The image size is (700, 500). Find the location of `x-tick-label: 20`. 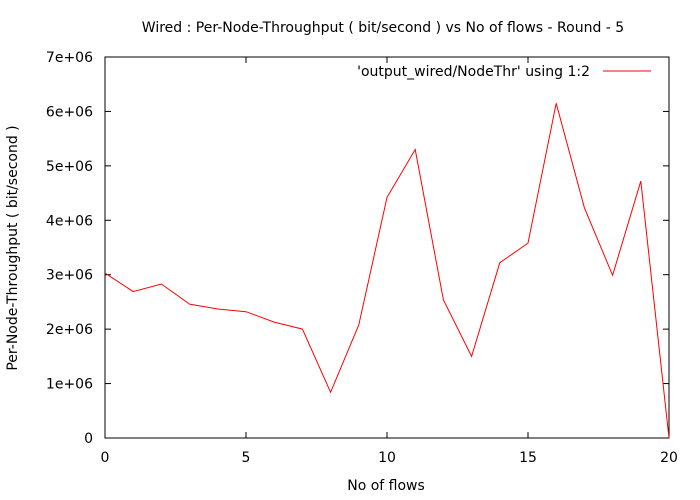

x-tick-label: 20 is located at coordinates (669, 458).